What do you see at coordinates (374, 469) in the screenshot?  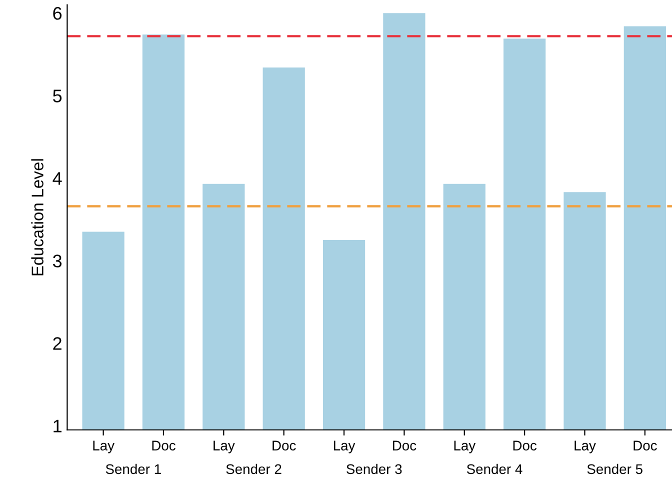 I see `text: Sender 3` at bounding box center [374, 469].